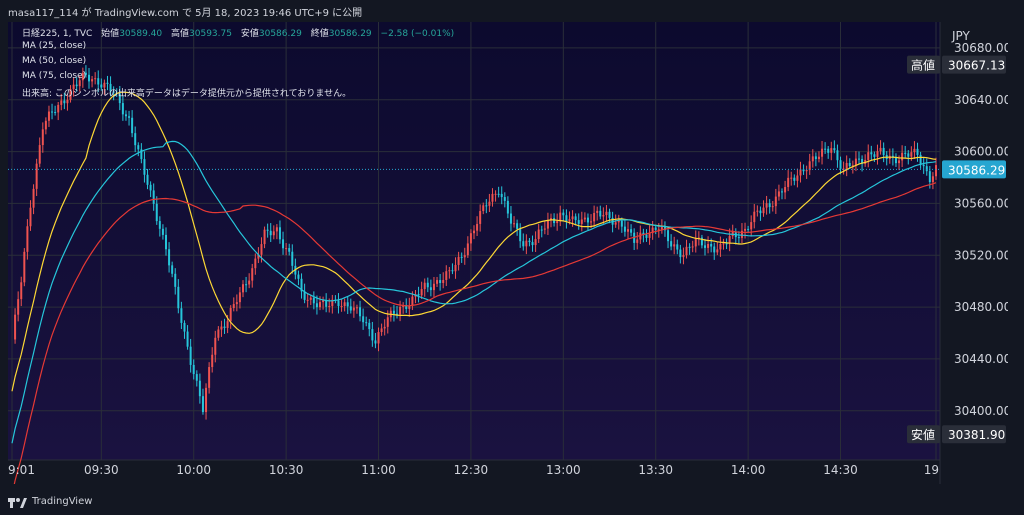 Image resolution: width=1024 pixels, height=515 pixels. What do you see at coordinates (54, 76) in the screenshot?
I see `legend-ma75: MA (75, close)` at bounding box center [54, 76].